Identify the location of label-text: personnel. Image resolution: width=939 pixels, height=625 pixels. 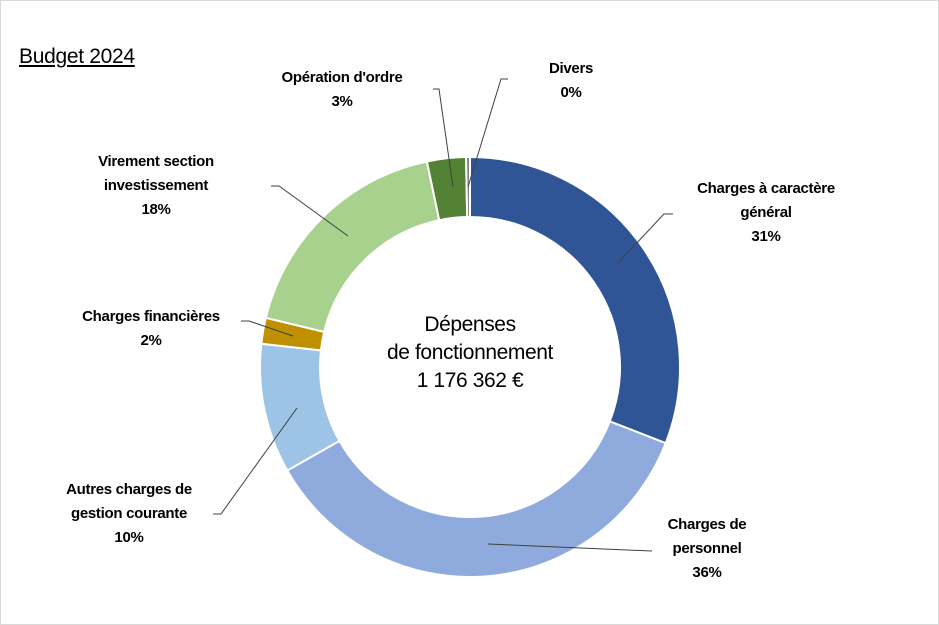
(707, 548).